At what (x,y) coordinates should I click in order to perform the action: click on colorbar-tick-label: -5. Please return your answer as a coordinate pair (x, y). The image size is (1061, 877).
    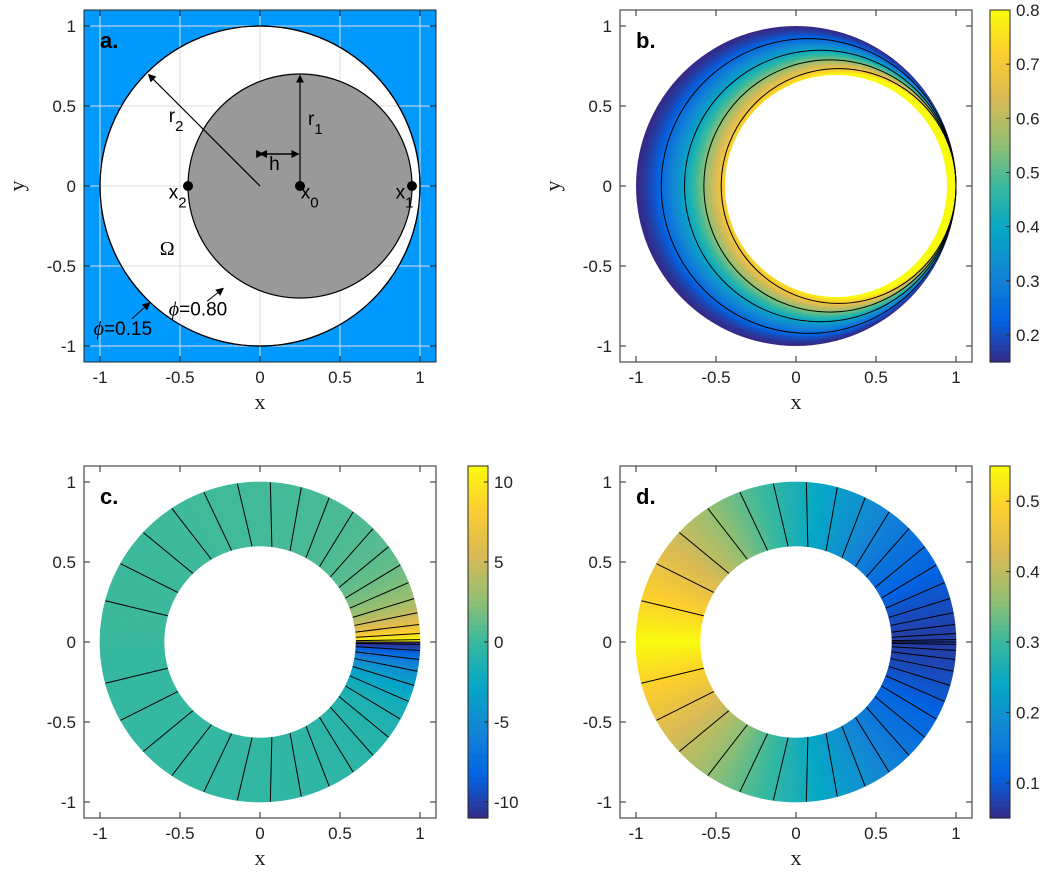
    Looking at the image, I should click on (501, 722).